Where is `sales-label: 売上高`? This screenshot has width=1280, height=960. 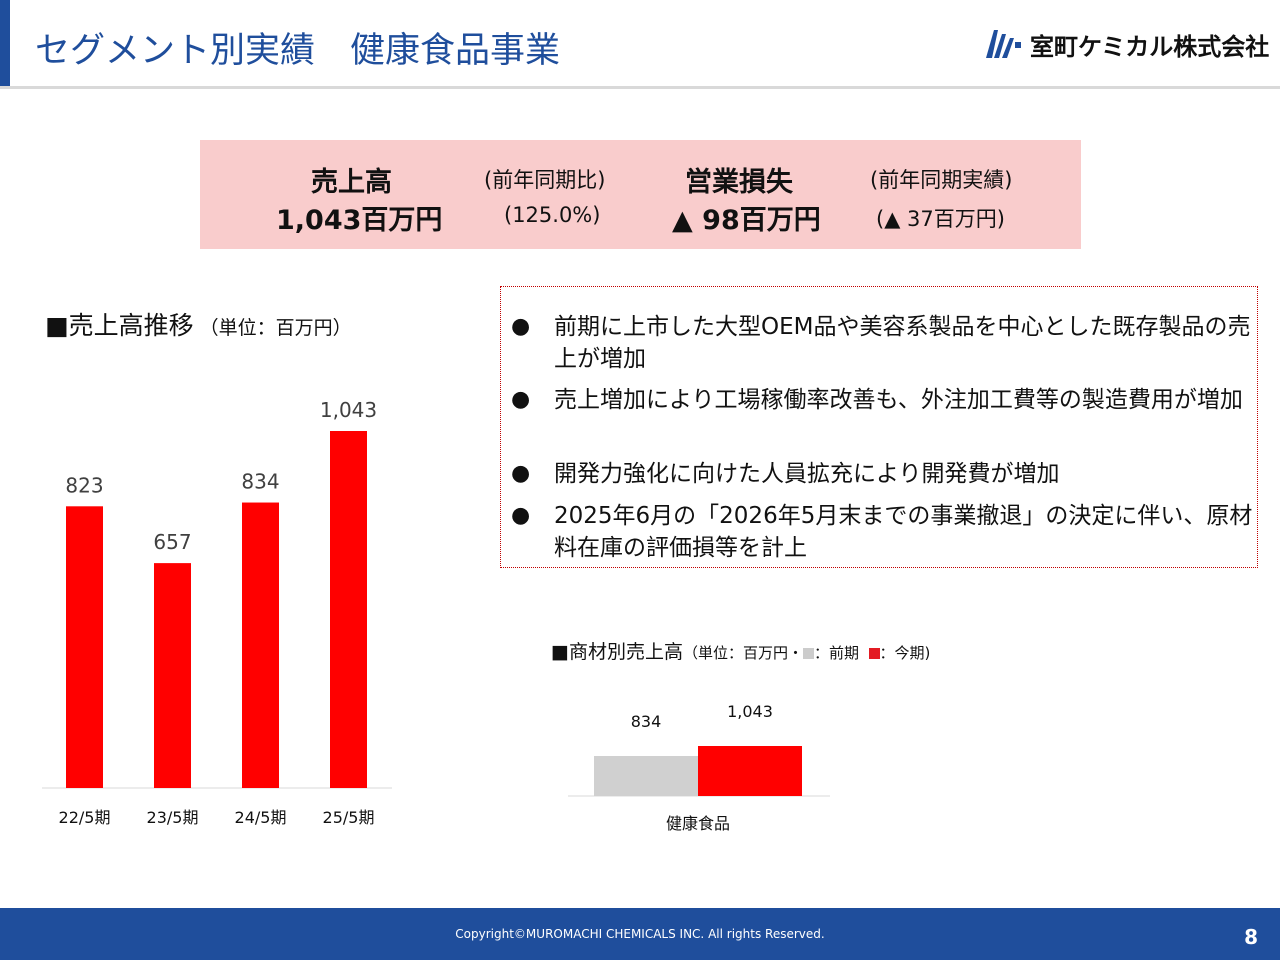 sales-label: 売上高 is located at coordinates (351, 182).